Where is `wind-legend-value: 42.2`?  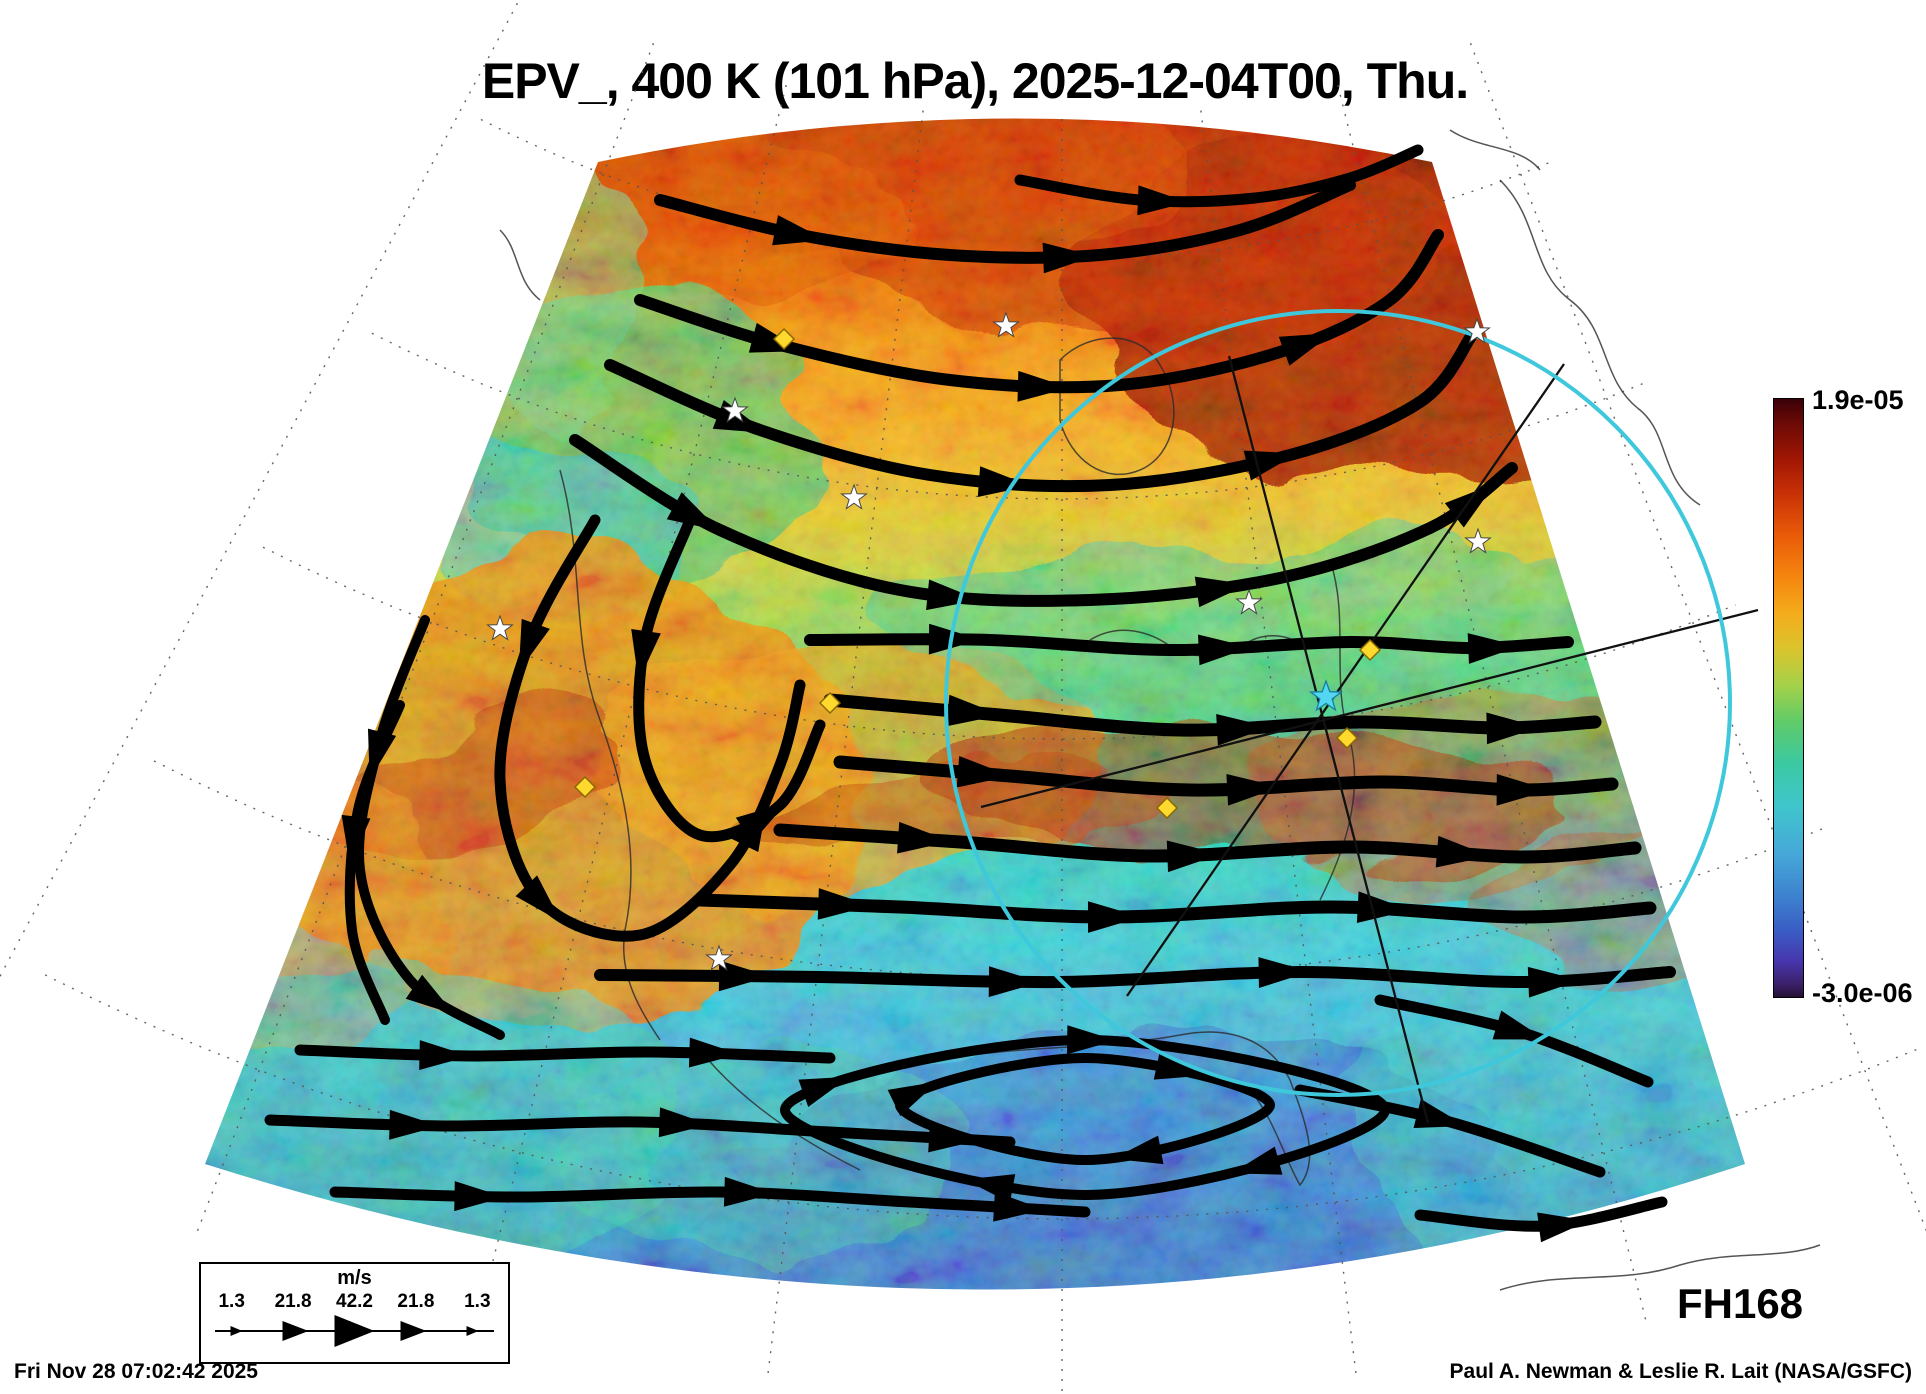
wind-legend-value: 42.2 is located at coordinates (354, 1301).